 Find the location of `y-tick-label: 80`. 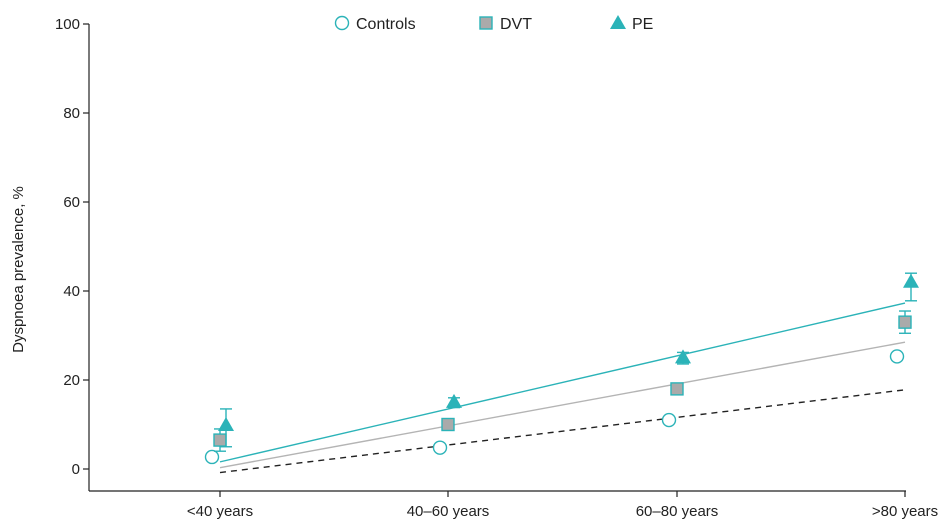

y-tick-label: 80 is located at coordinates (71, 113).